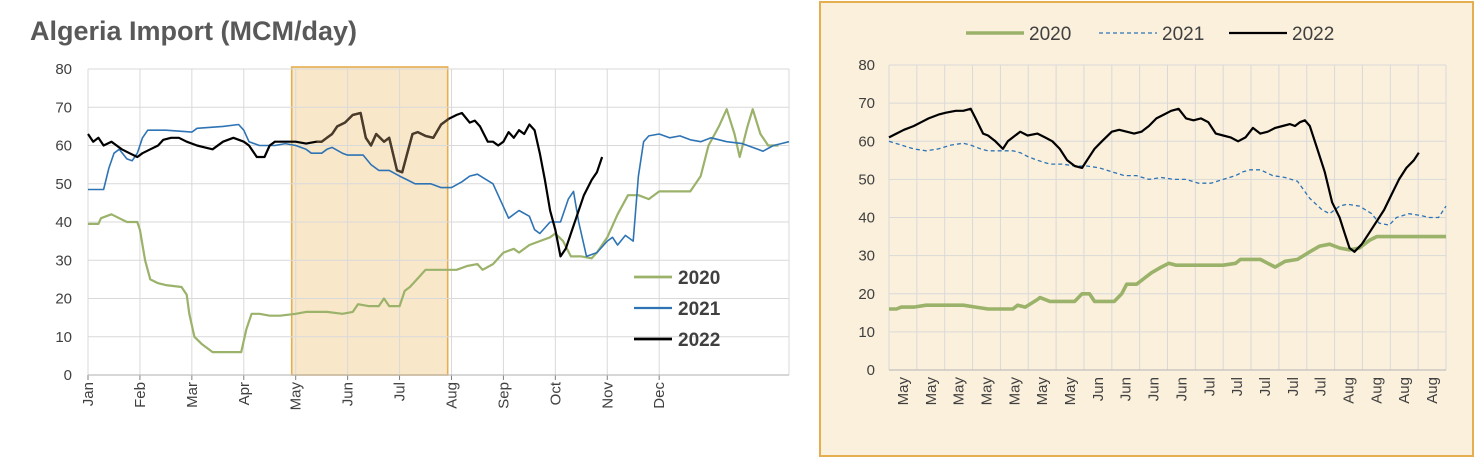  I want to click on detail-y-axis: 0 10 20 30 40 50 60 70 80, so click(866, 218).